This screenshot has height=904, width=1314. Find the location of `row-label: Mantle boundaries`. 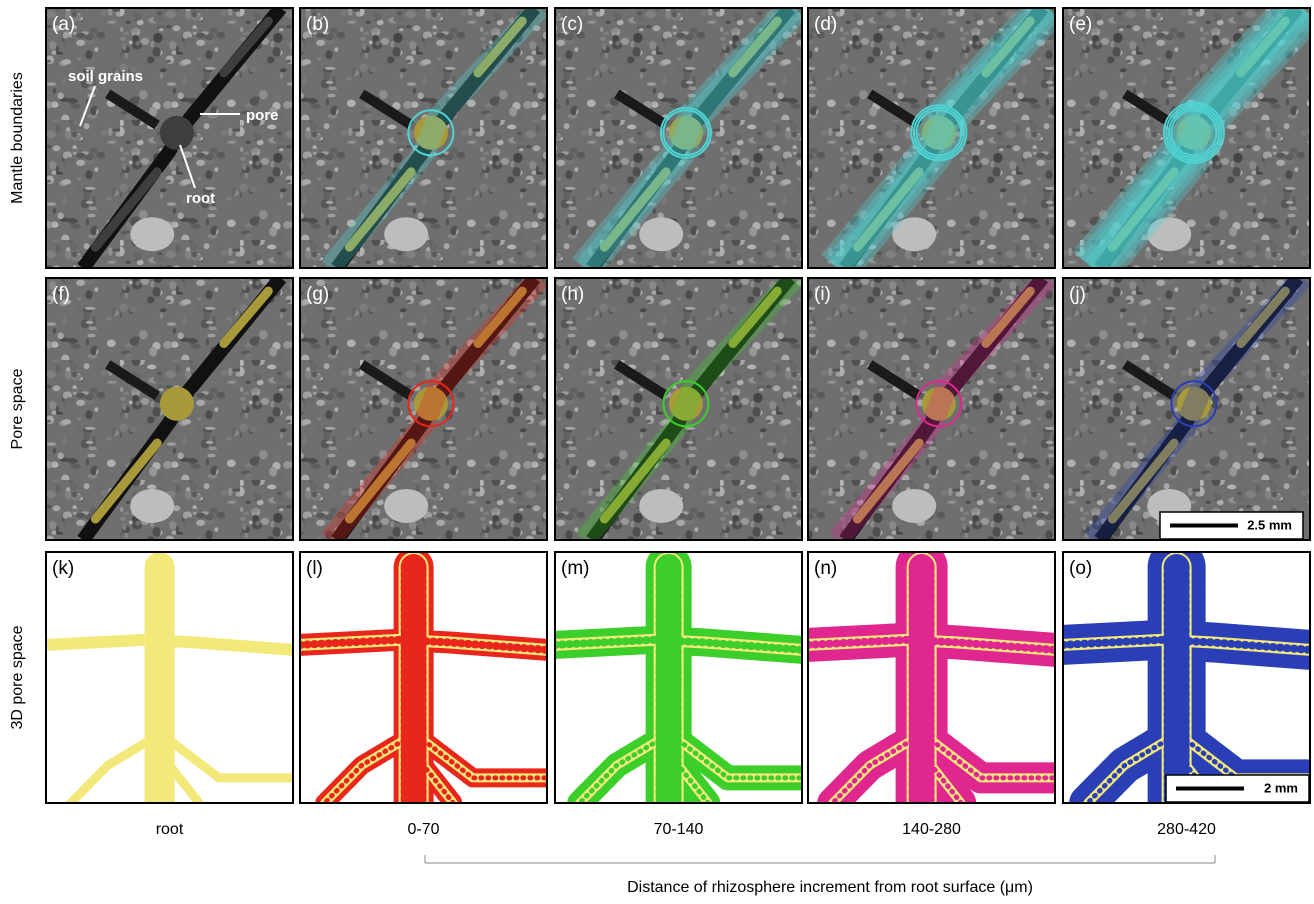

row-label: Mantle boundaries is located at coordinates (17, 138).